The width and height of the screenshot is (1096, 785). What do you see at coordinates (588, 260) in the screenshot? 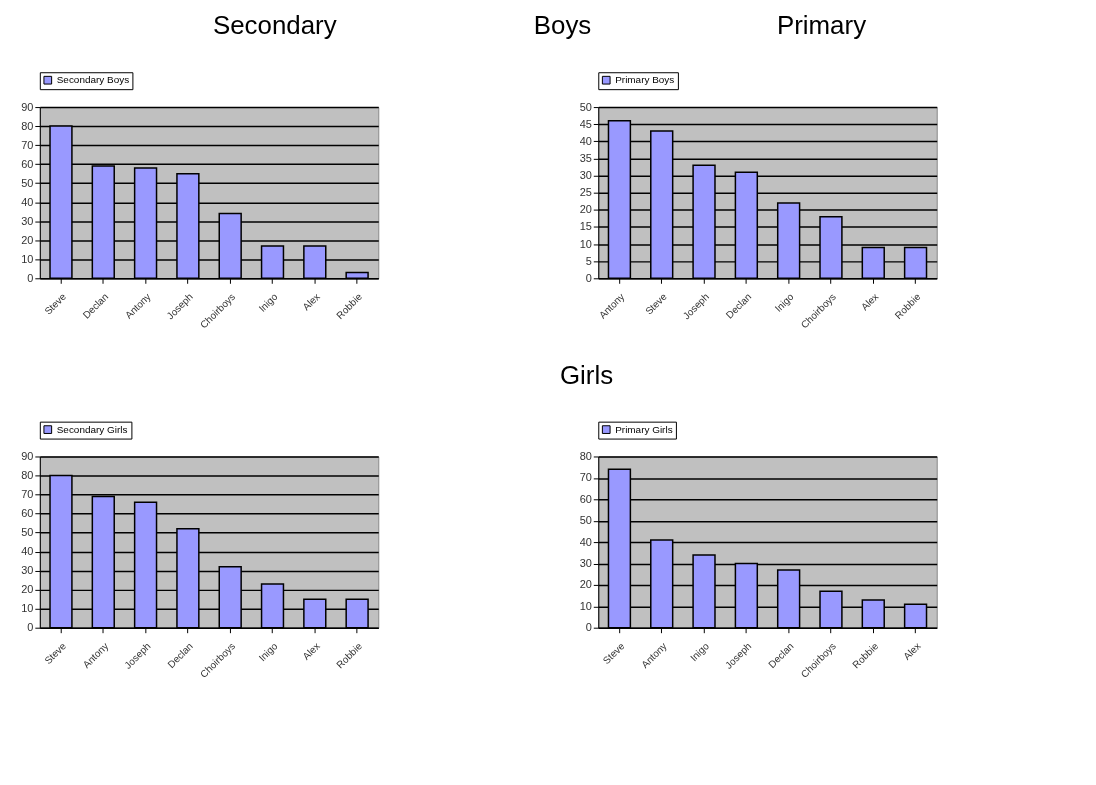
I see `y-tick-label: 5` at bounding box center [588, 260].